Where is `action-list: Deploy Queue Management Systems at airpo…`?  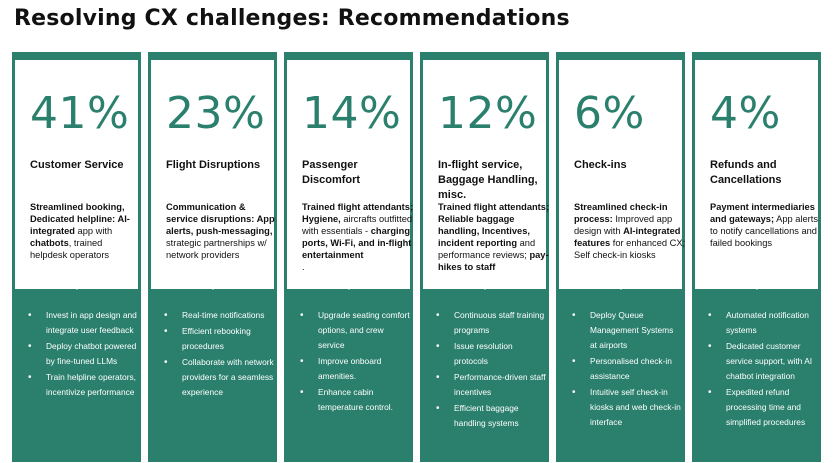
action-list: Deploy Queue Management Systems at airpo… is located at coordinates (627, 369).